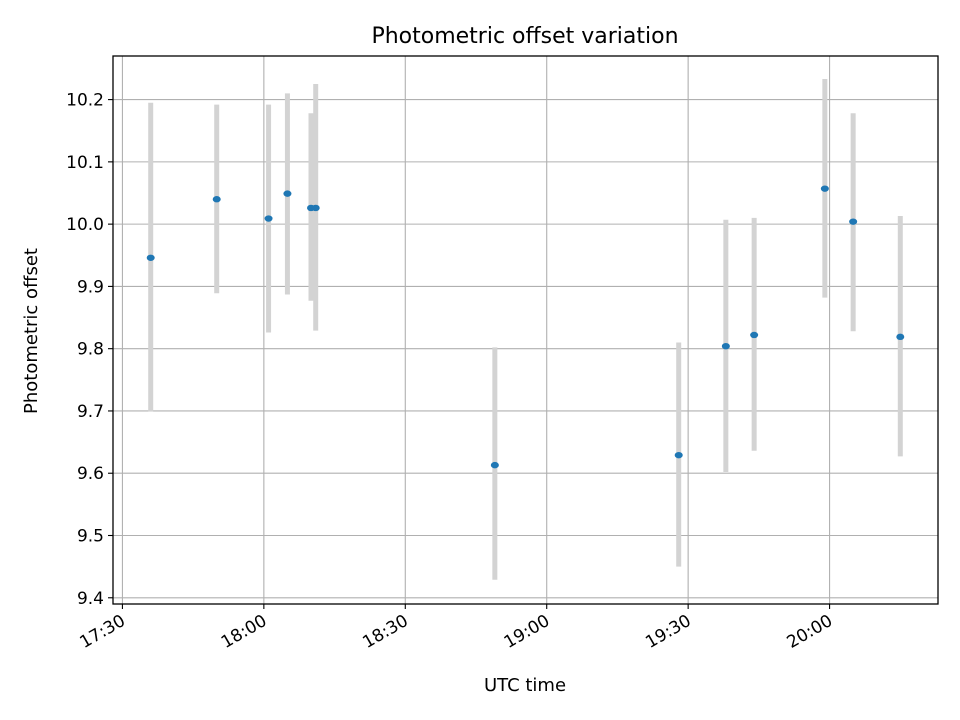  What do you see at coordinates (85, 163) in the screenshot?
I see `y-tick-label: 10.1` at bounding box center [85, 163].